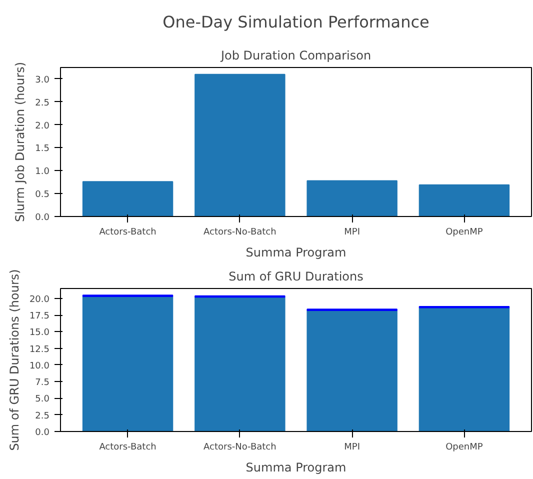 The width and height of the screenshot is (533, 479). Describe the element at coordinates (39, 349) in the screenshot. I see `y-tick-label: 12.5` at that location.